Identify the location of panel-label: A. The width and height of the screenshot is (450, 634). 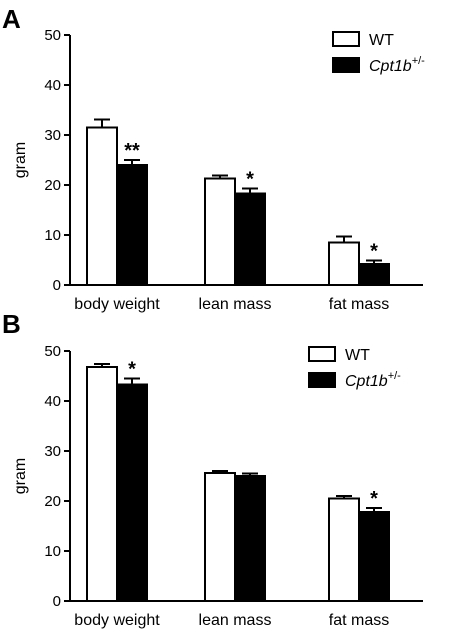
(11, 19).